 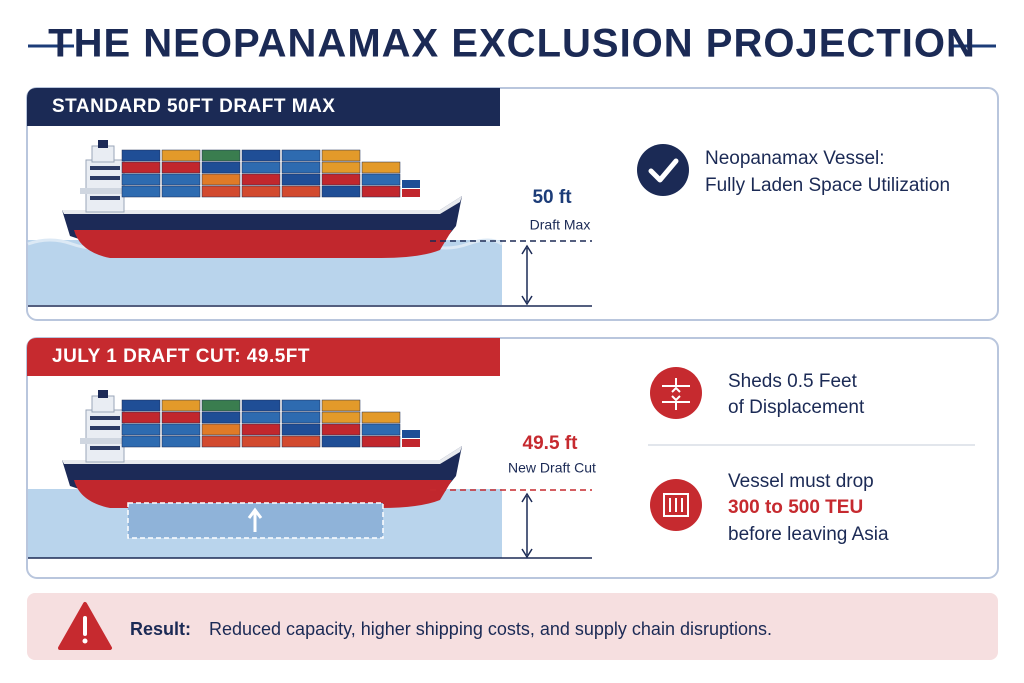 What do you see at coordinates (808, 534) in the screenshot?
I see `item-line: before leaving Asia` at bounding box center [808, 534].